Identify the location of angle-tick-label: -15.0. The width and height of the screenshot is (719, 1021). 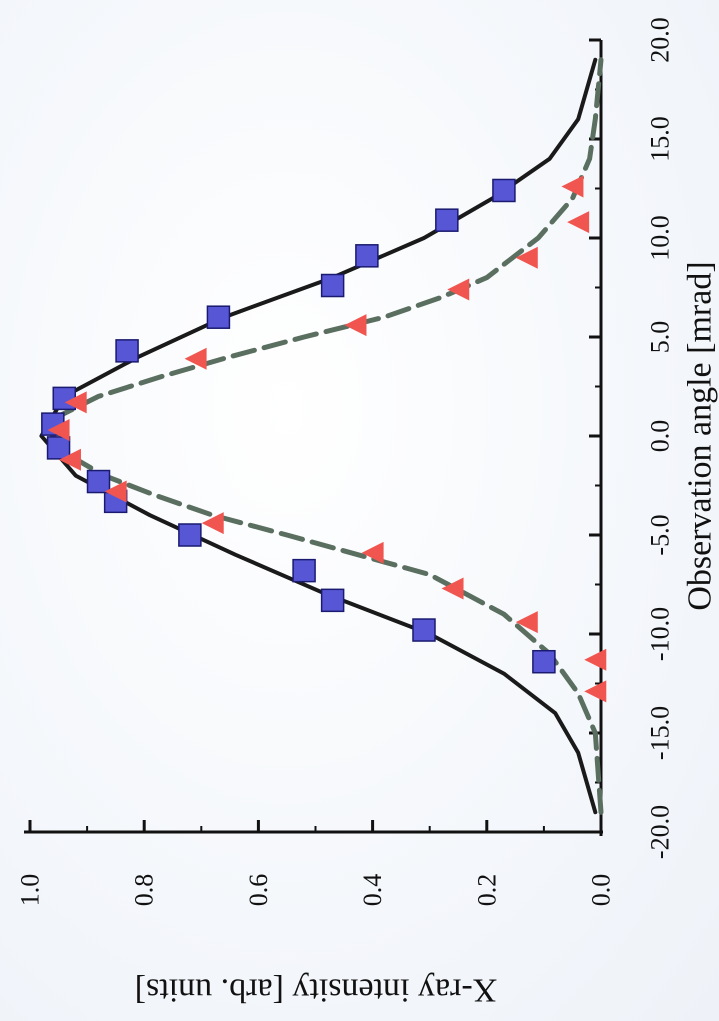
(660, 733).